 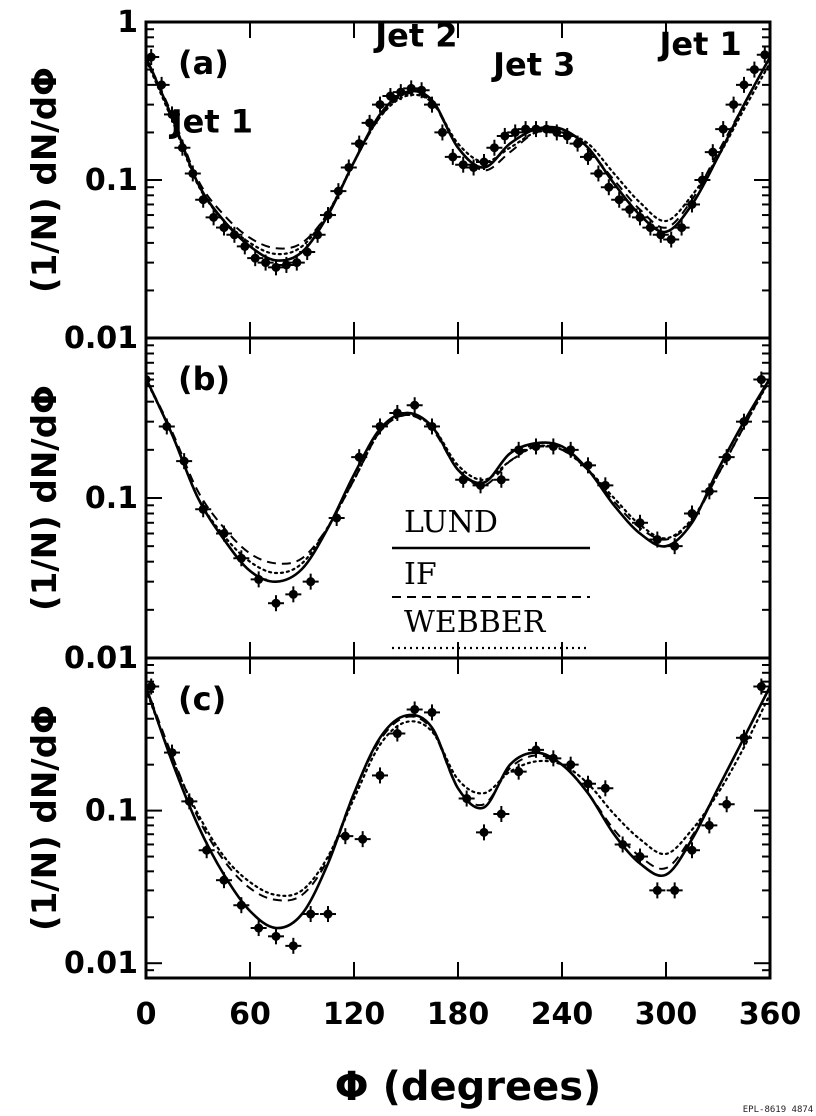 I want to click on x-tick-label: 240, so click(x=562, y=1014).